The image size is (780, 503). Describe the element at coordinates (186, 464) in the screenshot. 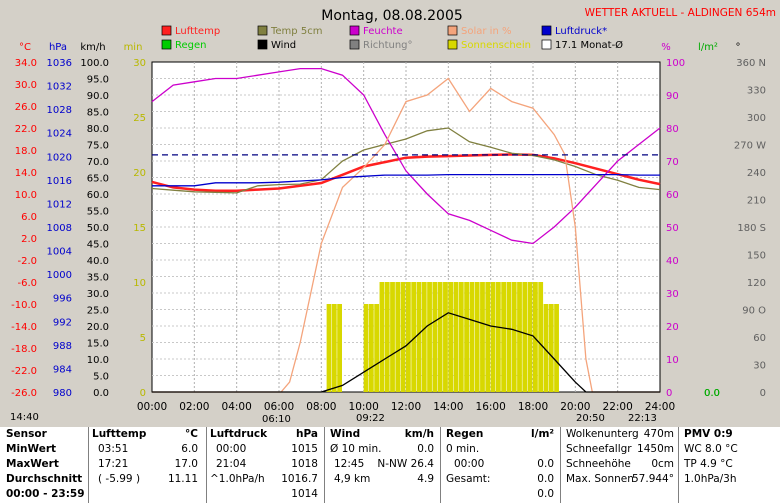

I see `lufttemp-max-value: 17.0` at that location.